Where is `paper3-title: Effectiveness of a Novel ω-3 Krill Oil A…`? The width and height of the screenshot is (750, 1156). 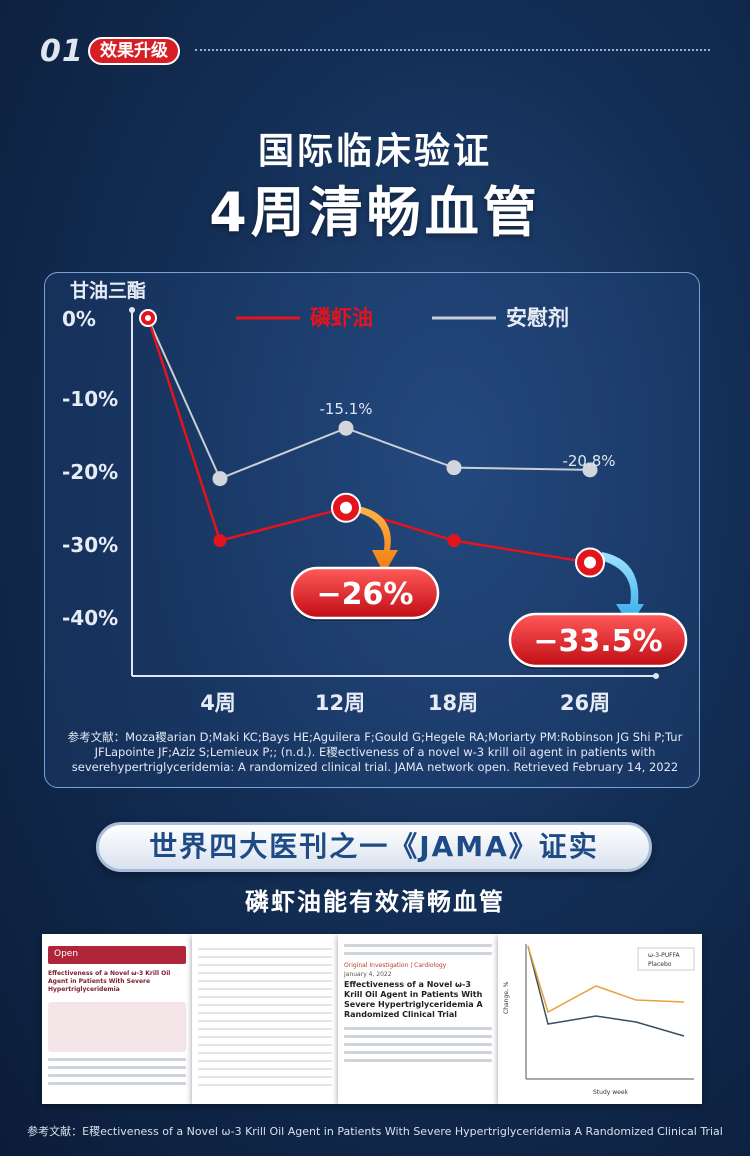
paper3-title: Effectiveness of a Novel ω-3 Krill Oil A… is located at coordinates (413, 999).